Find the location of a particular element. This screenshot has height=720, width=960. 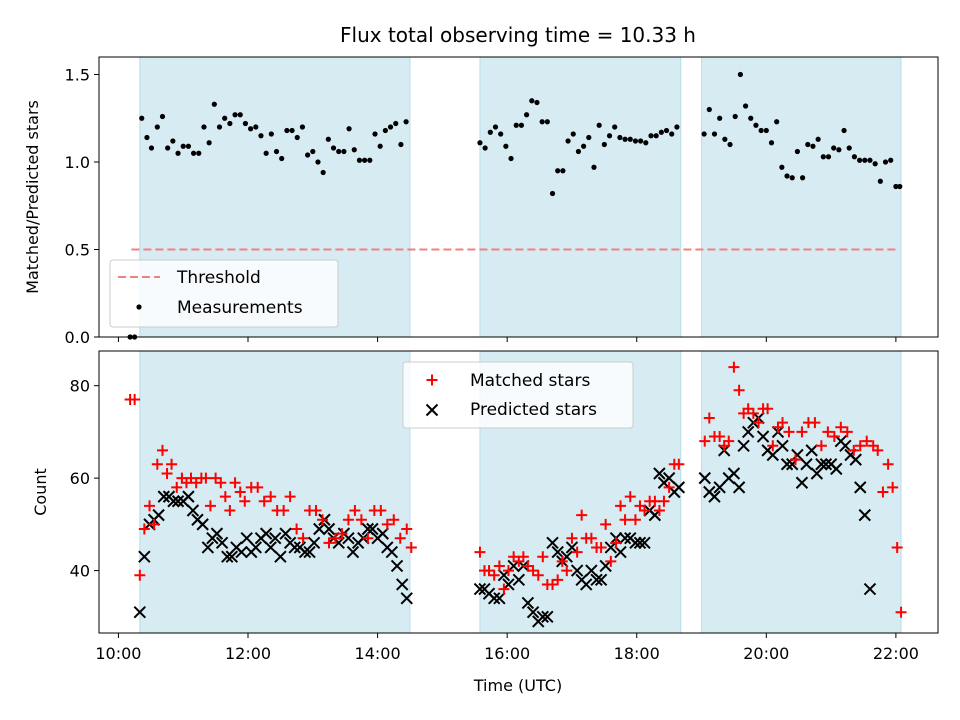

count-x-tick-label: 20:00 is located at coordinates (766, 653).